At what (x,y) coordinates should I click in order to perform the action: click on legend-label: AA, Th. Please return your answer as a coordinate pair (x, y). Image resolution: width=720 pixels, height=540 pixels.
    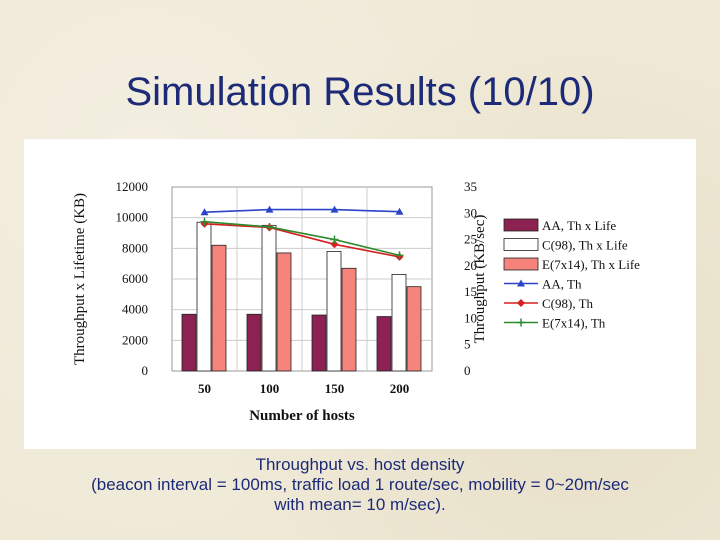
    Looking at the image, I should click on (562, 284).